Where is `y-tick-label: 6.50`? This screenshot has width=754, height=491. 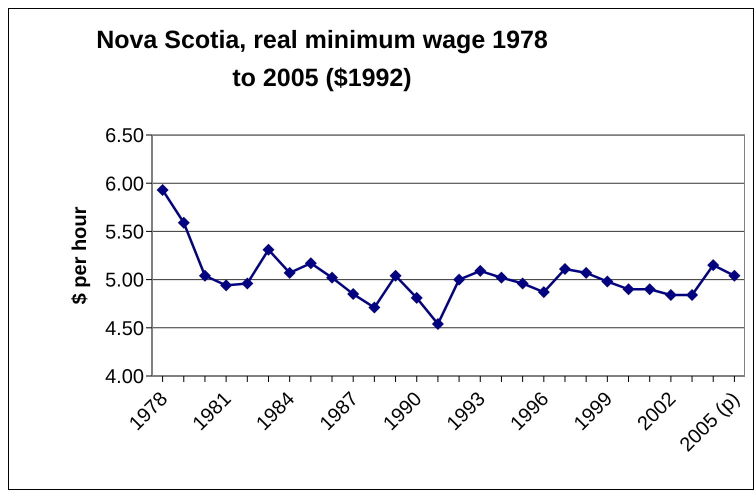 y-tick-label: 6.50 is located at coordinates (124, 136).